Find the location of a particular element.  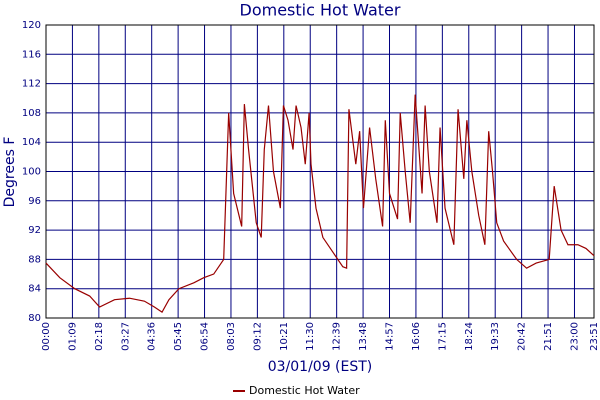

x-tick-label: 04:36 is located at coordinates (152, 336).